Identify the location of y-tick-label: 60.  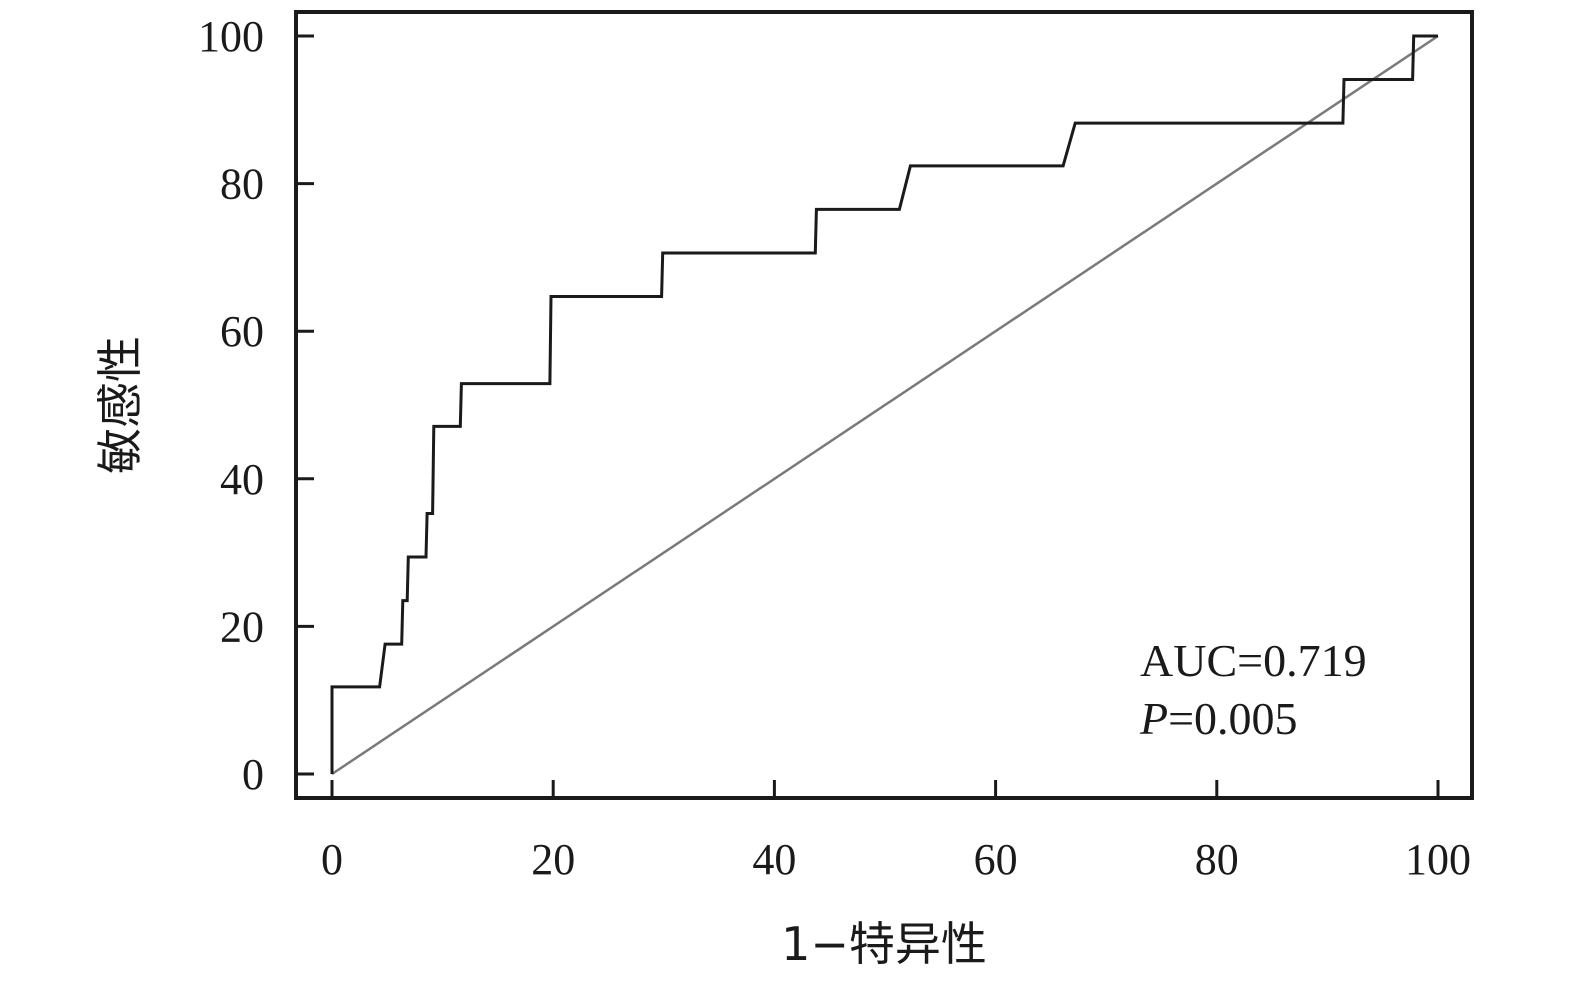
(242, 331).